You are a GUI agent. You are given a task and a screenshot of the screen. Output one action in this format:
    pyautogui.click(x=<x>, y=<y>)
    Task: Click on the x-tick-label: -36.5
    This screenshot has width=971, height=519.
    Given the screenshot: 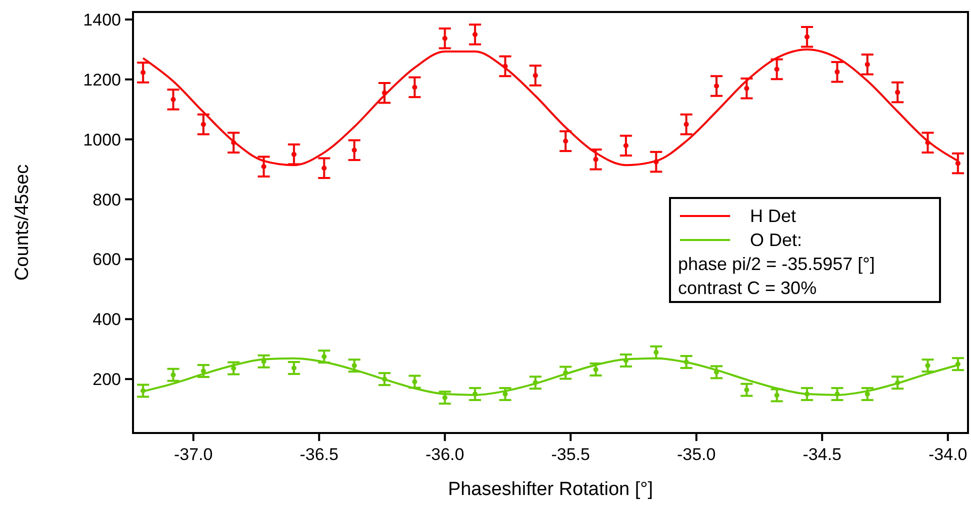 What is the action you would take?
    pyautogui.click(x=319, y=454)
    